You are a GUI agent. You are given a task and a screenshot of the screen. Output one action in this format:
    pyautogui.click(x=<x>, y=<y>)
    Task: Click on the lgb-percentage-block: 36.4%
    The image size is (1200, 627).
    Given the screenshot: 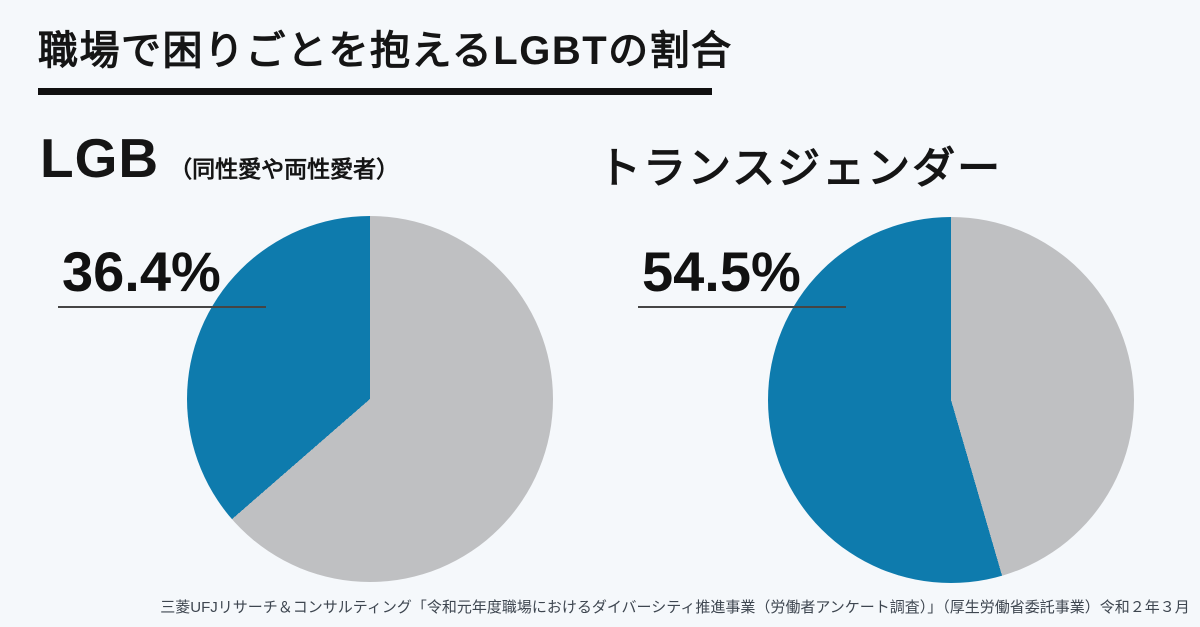 What is the action you would take?
    pyautogui.click(x=162, y=276)
    